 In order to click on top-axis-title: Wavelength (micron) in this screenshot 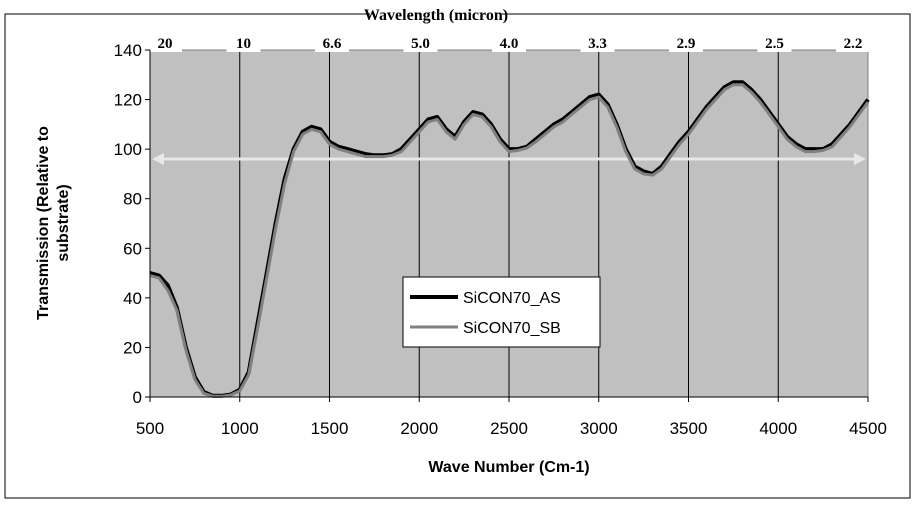, I will do `click(436, 15)`.